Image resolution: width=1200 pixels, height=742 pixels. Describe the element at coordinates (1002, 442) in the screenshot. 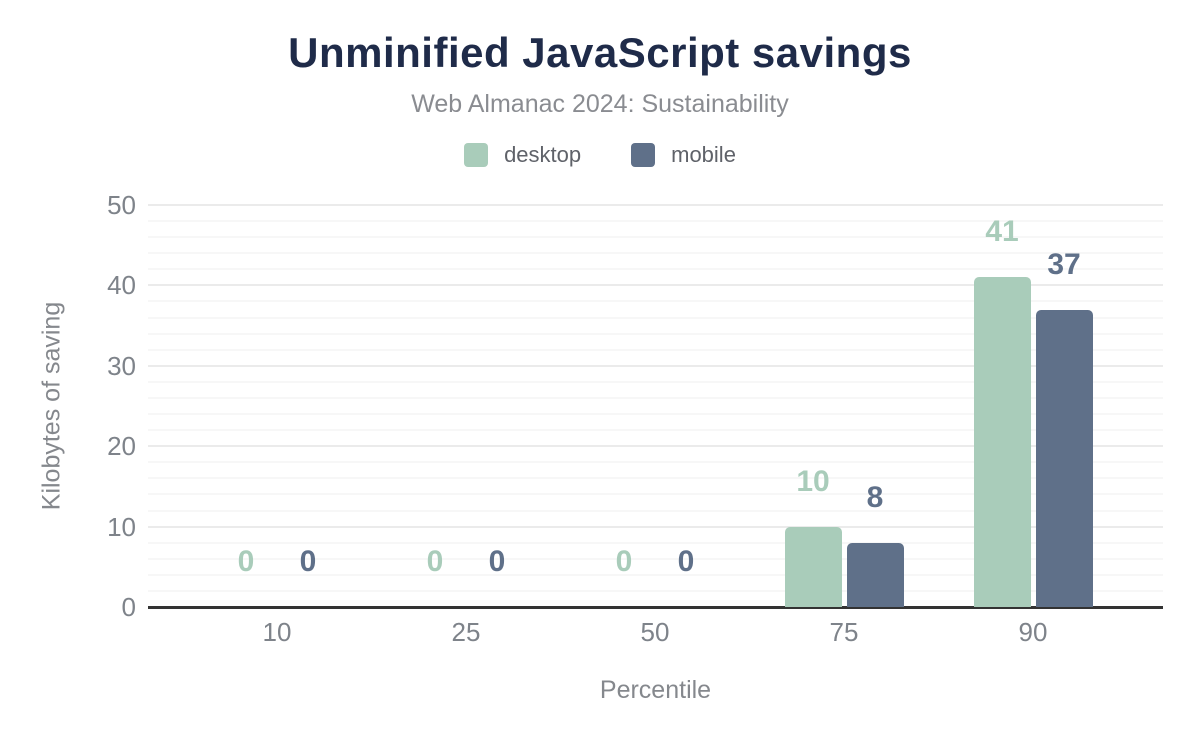

I see `bar-desktop-p90` at that location.